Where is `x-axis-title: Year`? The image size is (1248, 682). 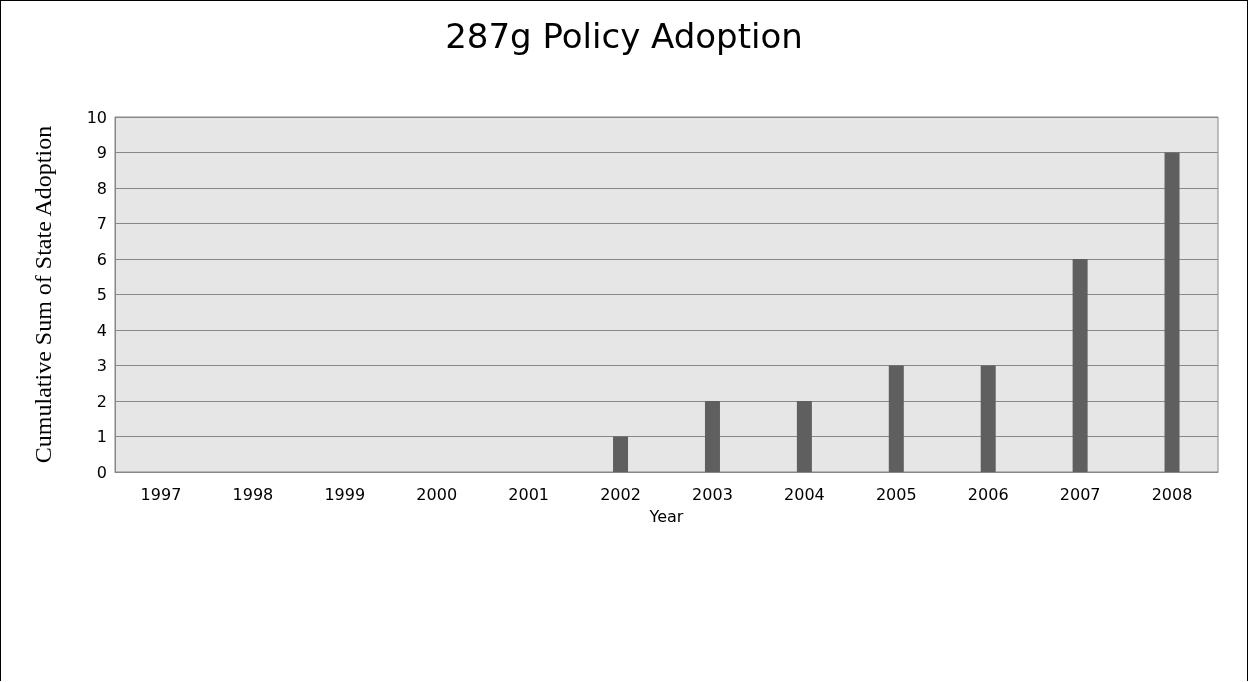 x-axis-title: Year is located at coordinates (666, 516).